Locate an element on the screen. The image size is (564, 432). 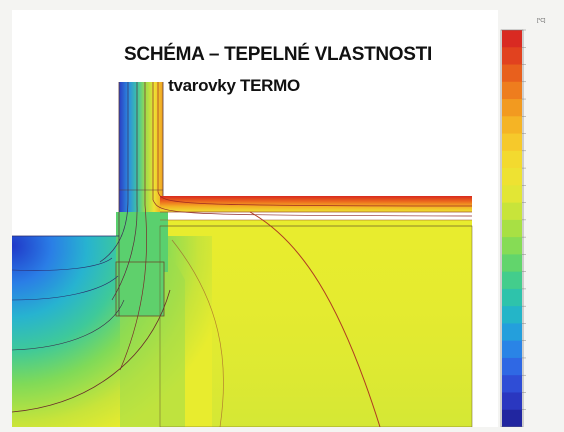
figure-subtitle: tvarovky TERMO is located at coordinates (234, 85).